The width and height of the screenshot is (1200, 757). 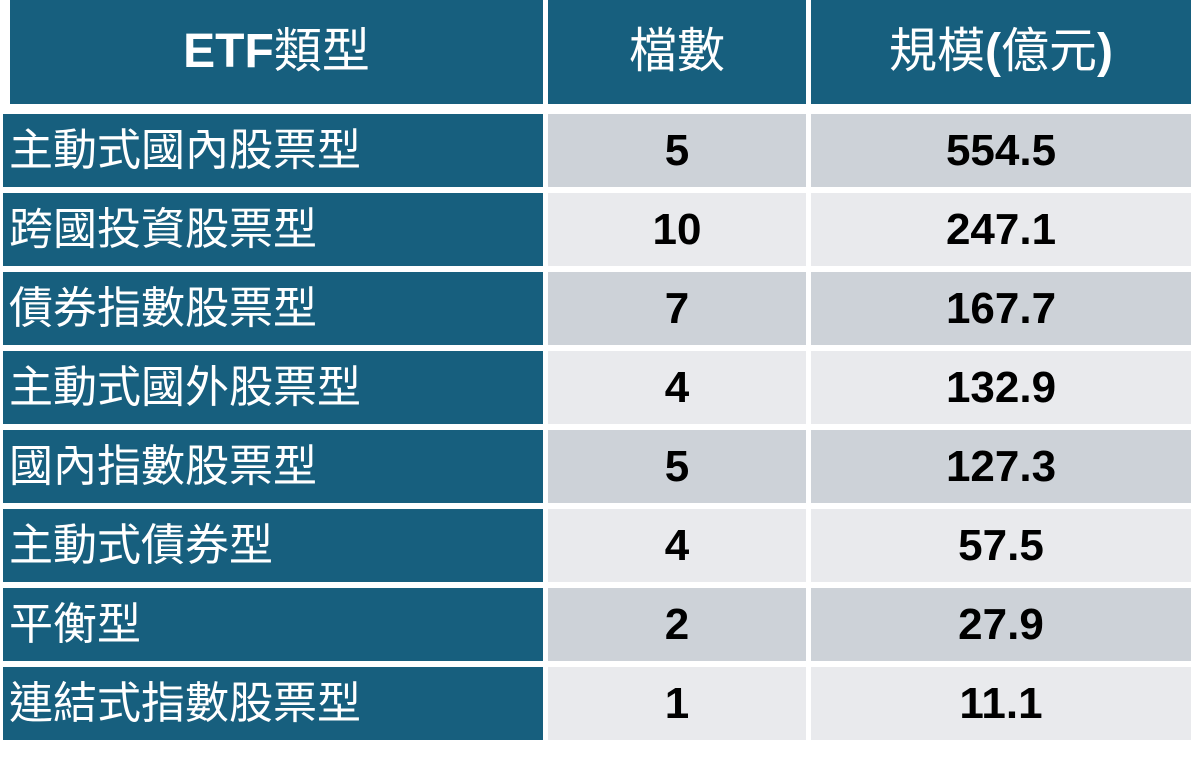 I want to click on etf-type-cell: 國內指數股票型, so click(x=273, y=466).